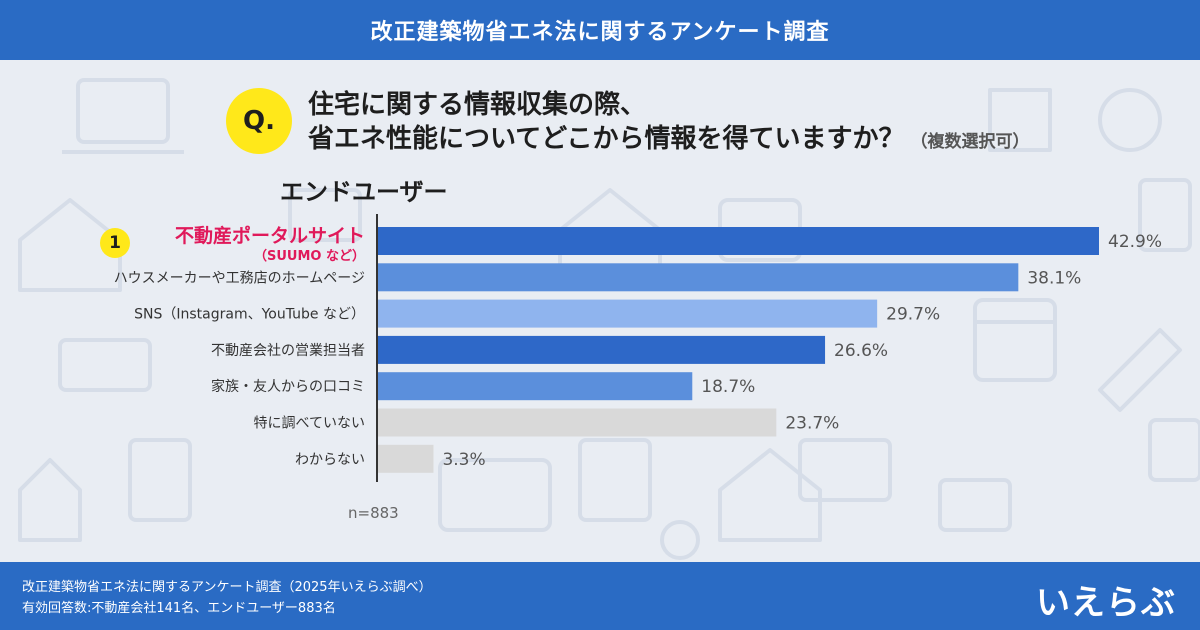 This screenshot has height=630, width=1200. I want to click on sample-size-label: n=883, so click(373, 513).